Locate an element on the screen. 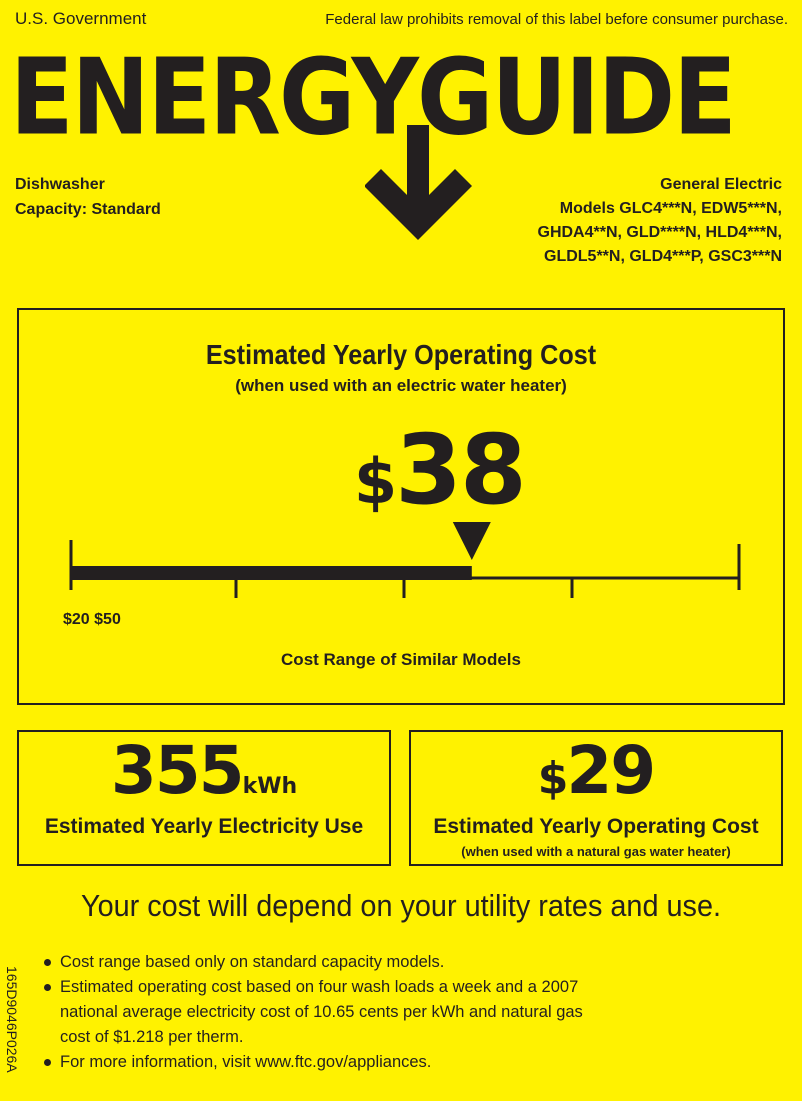 The image size is (802, 1101). yearly-cost: $38 is located at coordinates (440, 476).